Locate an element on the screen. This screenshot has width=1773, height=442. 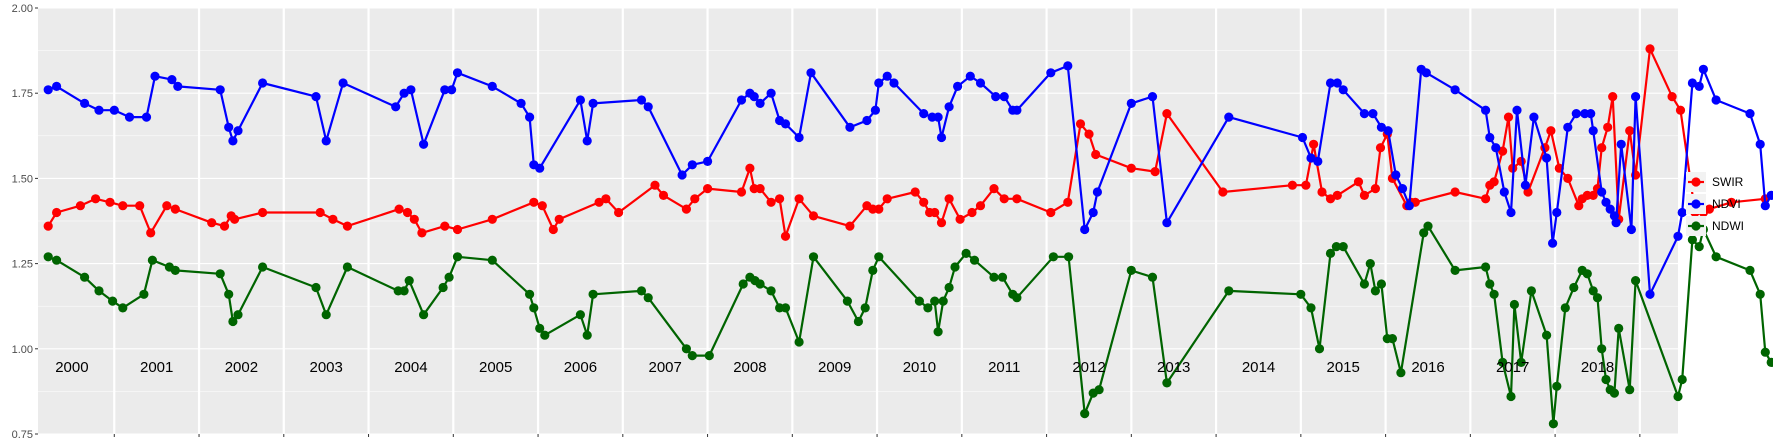
y-tick-label: 1.00 is located at coordinates (22, 350).